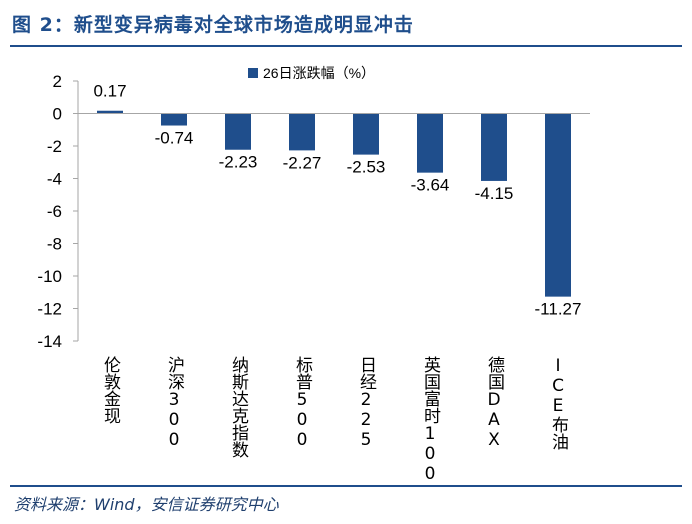 The image size is (692, 524). What do you see at coordinates (54, 211) in the screenshot?
I see `y-tick-label: -6` at bounding box center [54, 211].